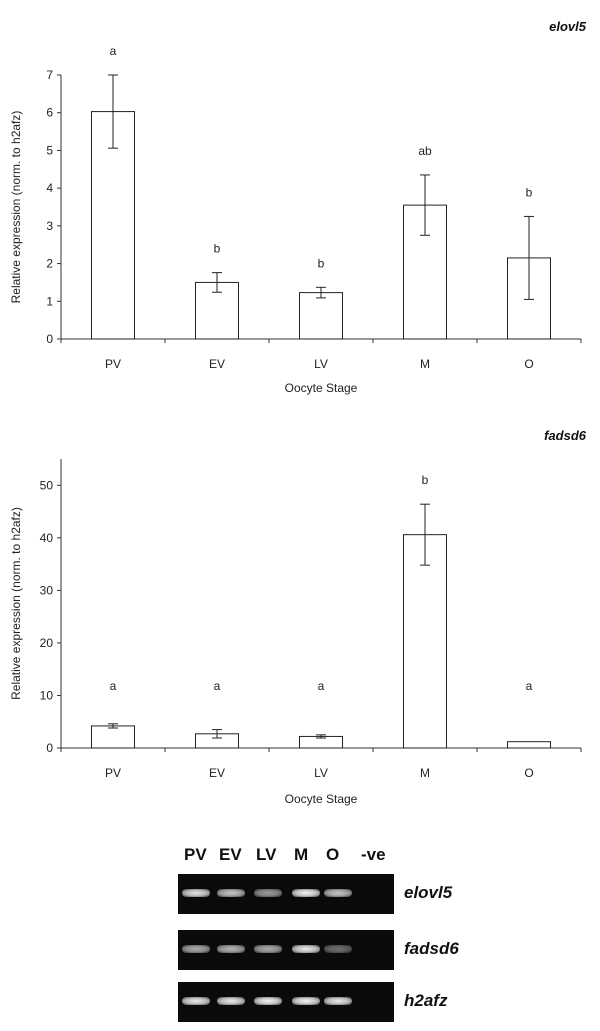 The image size is (600, 1031). Describe the element at coordinates (47, 590) in the screenshot. I see `y-tick-label: 30` at that location.